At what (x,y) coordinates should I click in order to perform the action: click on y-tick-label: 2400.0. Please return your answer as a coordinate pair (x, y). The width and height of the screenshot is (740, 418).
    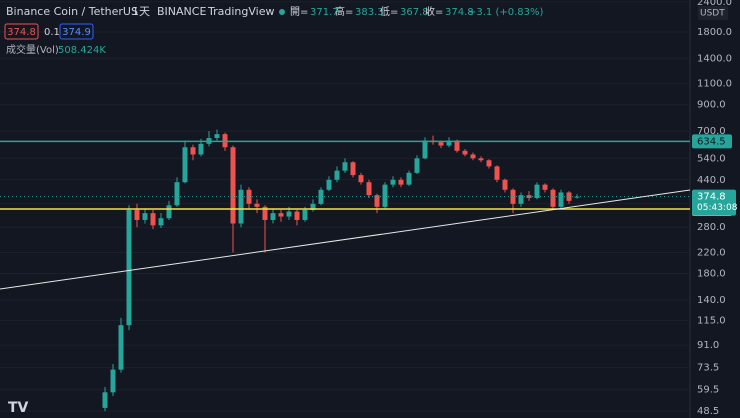
    Looking at the image, I should click on (714, 4).